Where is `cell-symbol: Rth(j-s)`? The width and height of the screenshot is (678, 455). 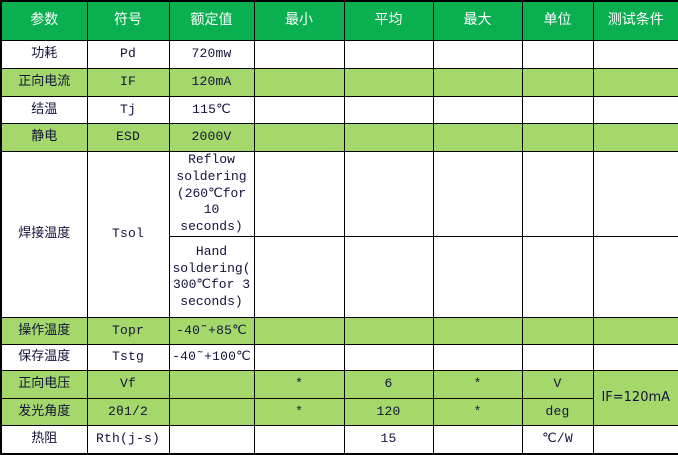
cell-symbol: Rth(j-s) is located at coordinates (128, 440).